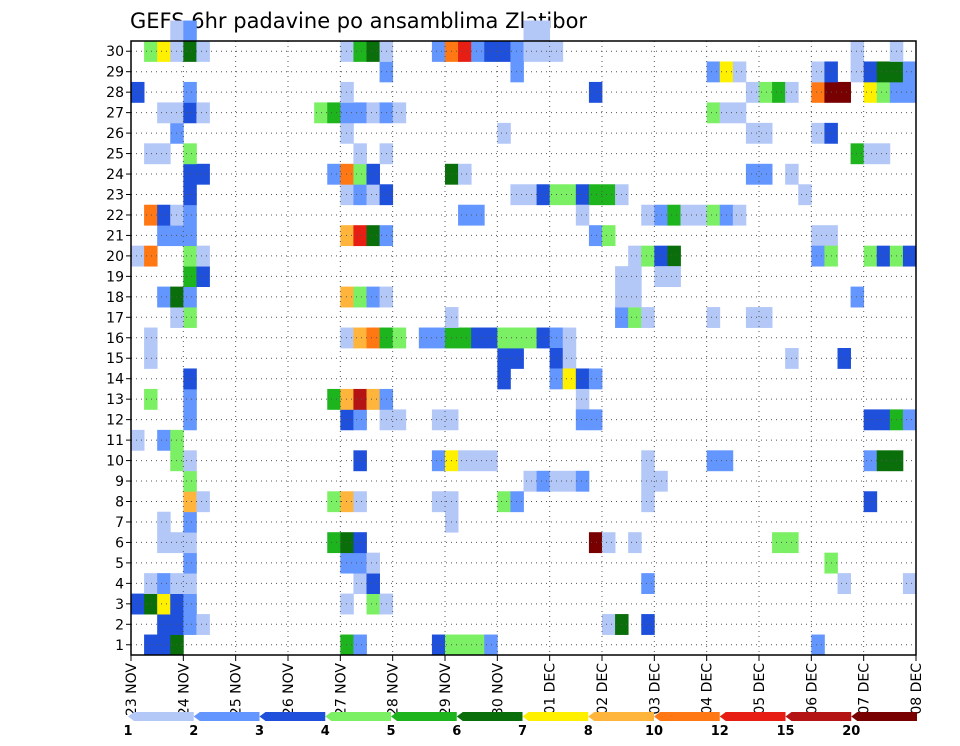 This screenshot has height=746, width=960. Describe the element at coordinates (119, 564) in the screenshot. I see `y-tick-label: 5` at that location.